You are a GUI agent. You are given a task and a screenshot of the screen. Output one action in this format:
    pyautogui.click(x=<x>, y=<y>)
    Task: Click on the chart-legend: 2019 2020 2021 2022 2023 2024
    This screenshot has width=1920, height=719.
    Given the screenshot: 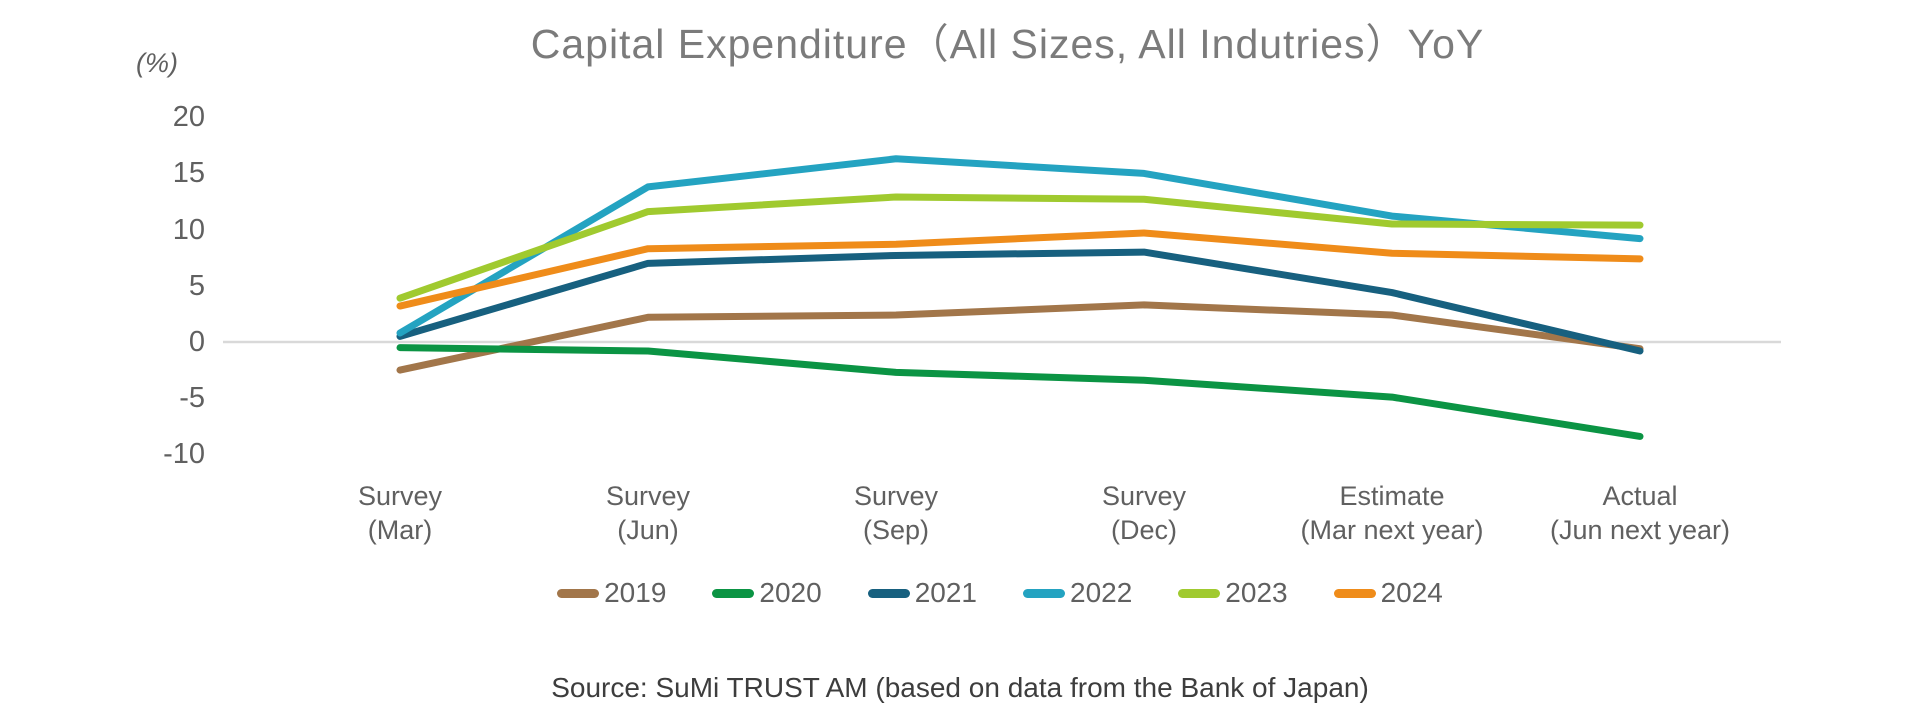 What is the action you would take?
    pyautogui.click(x=1000, y=593)
    